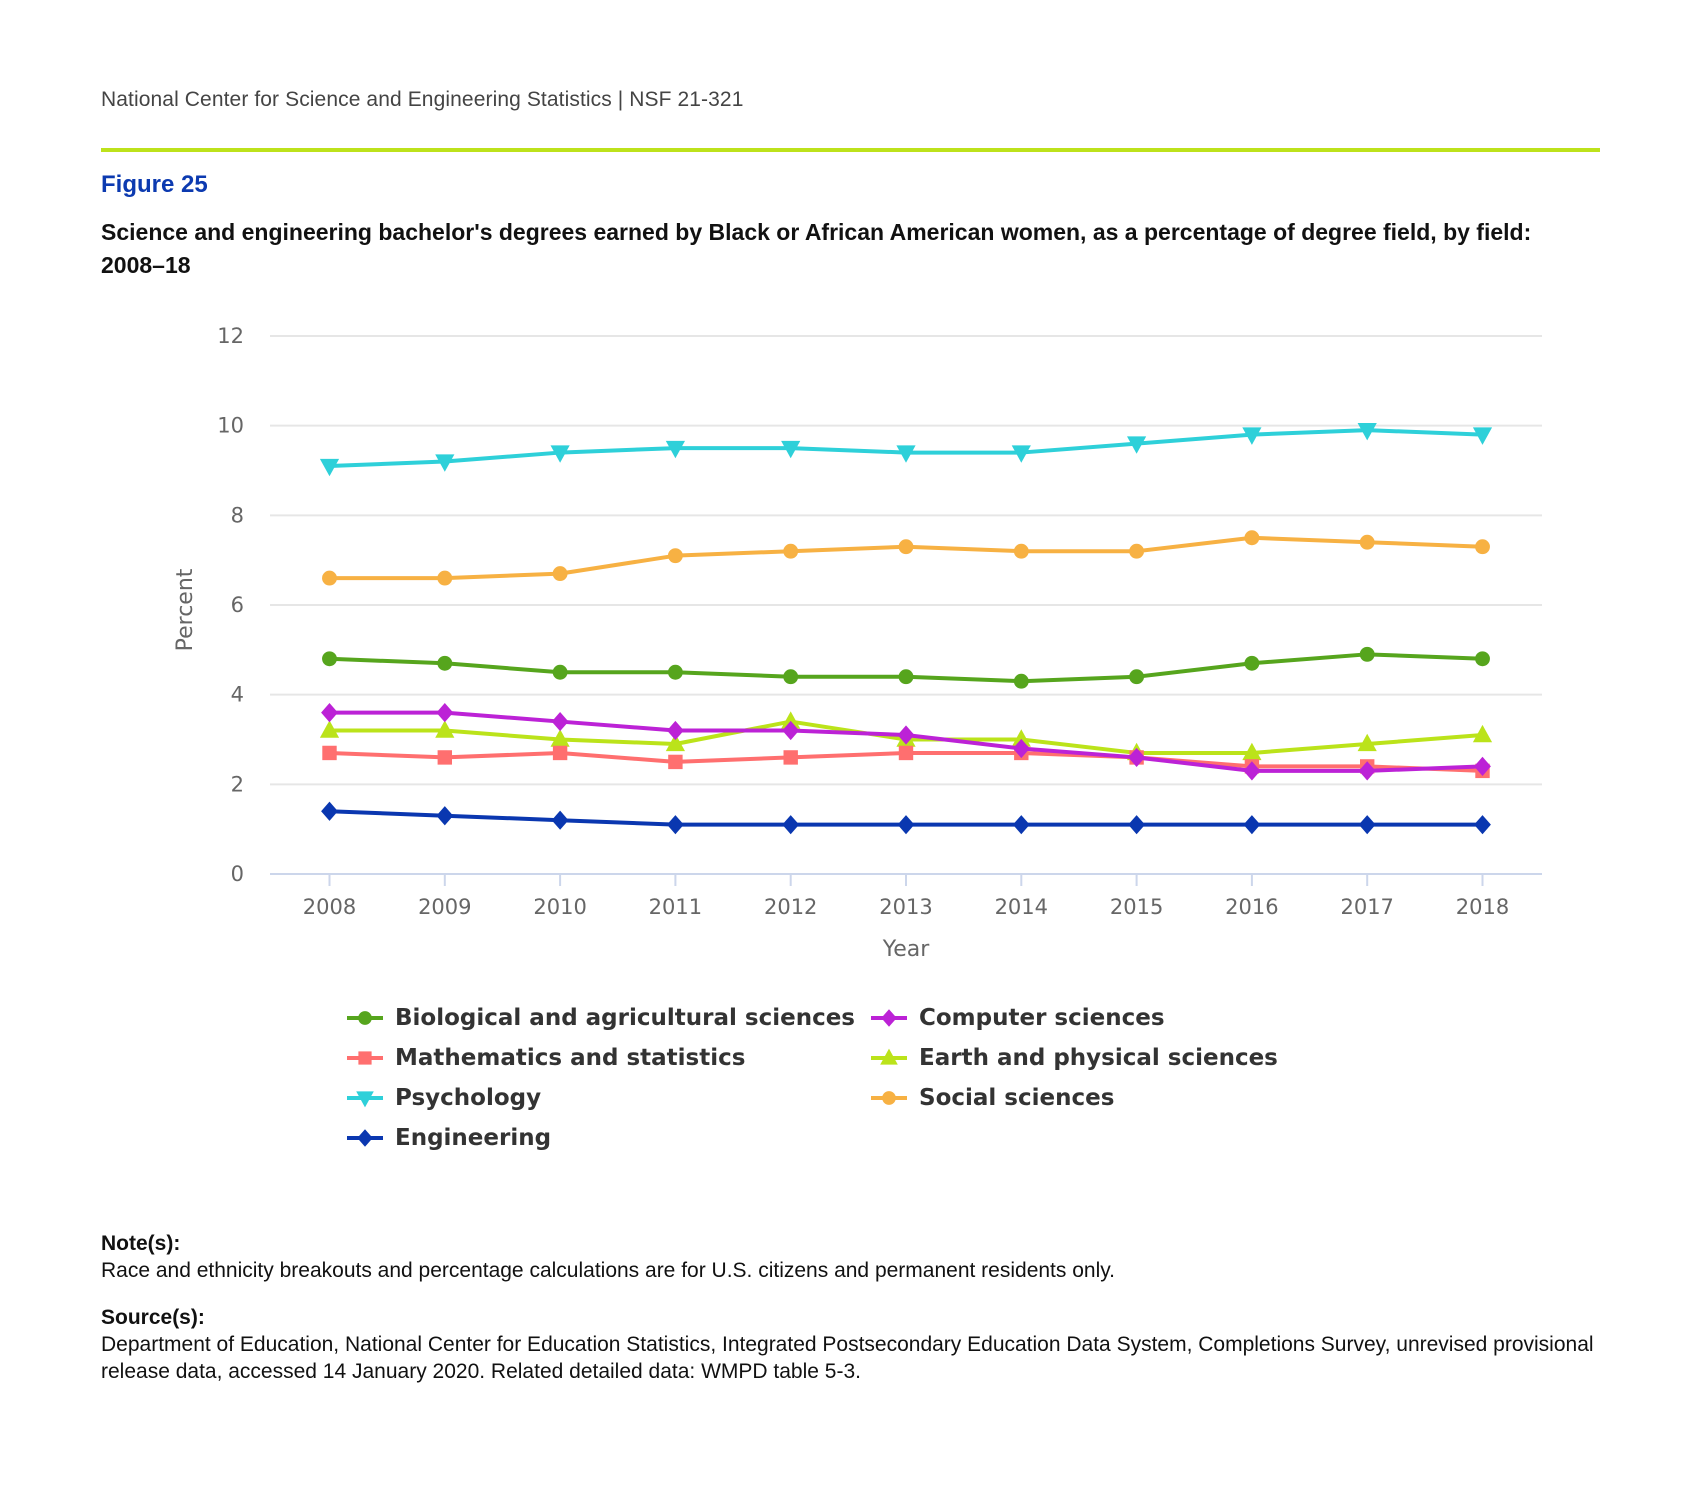 This screenshot has width=1700, height=1492. Describe the element at coordinates (1021, 907) in the screenshot. I see `x-tick-label: 2014` at that location.